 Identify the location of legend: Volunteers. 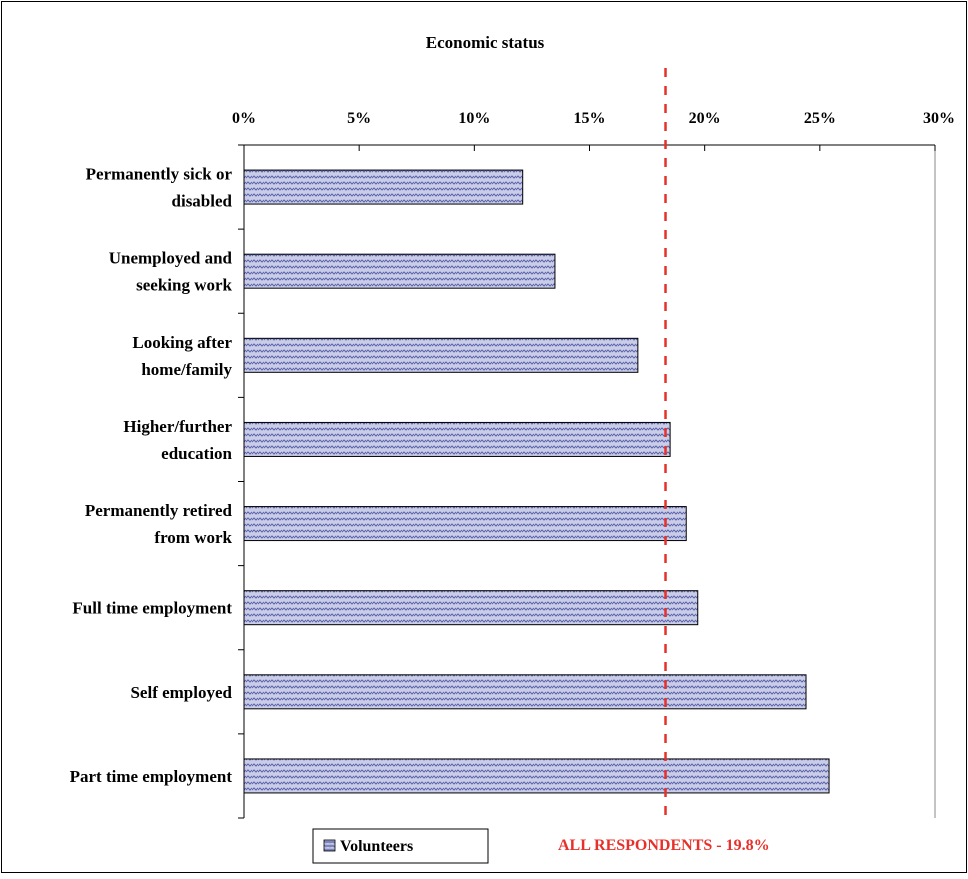
(400, 846).